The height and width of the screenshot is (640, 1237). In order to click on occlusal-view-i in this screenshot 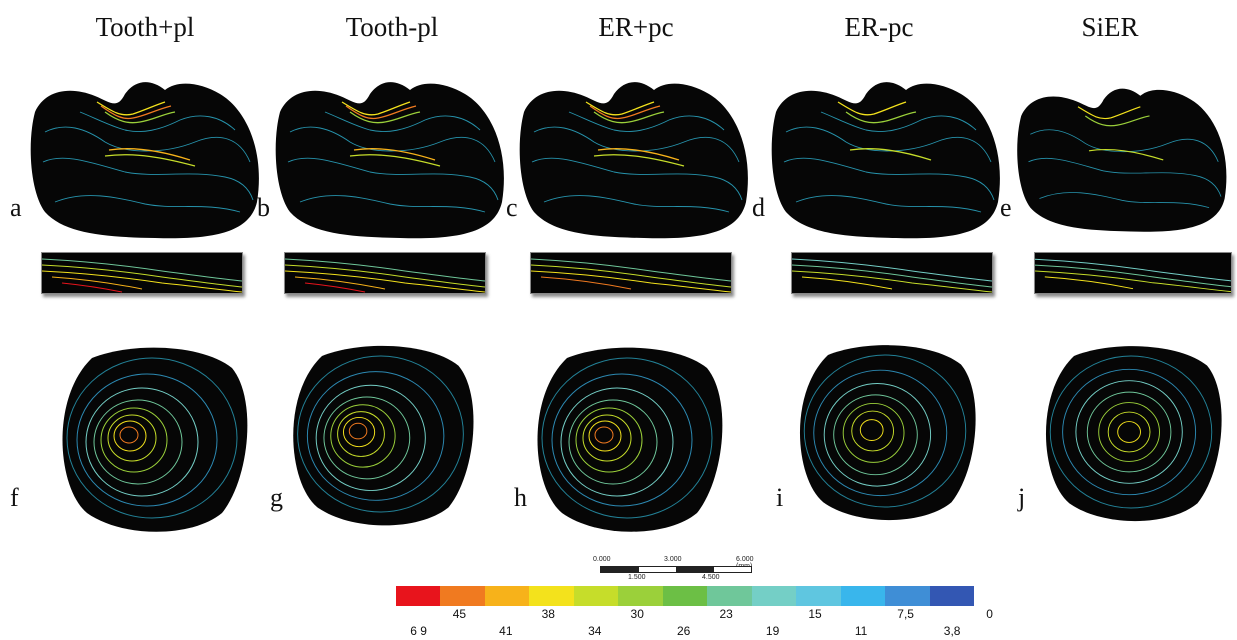, I will do `click(887, 433)`.